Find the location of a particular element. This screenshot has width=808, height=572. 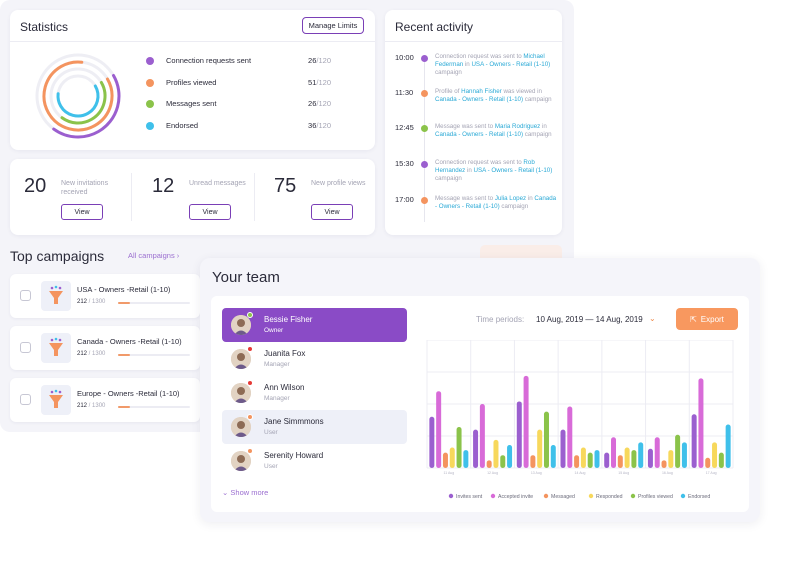

ring-arc is located at coordinates (78, 96).